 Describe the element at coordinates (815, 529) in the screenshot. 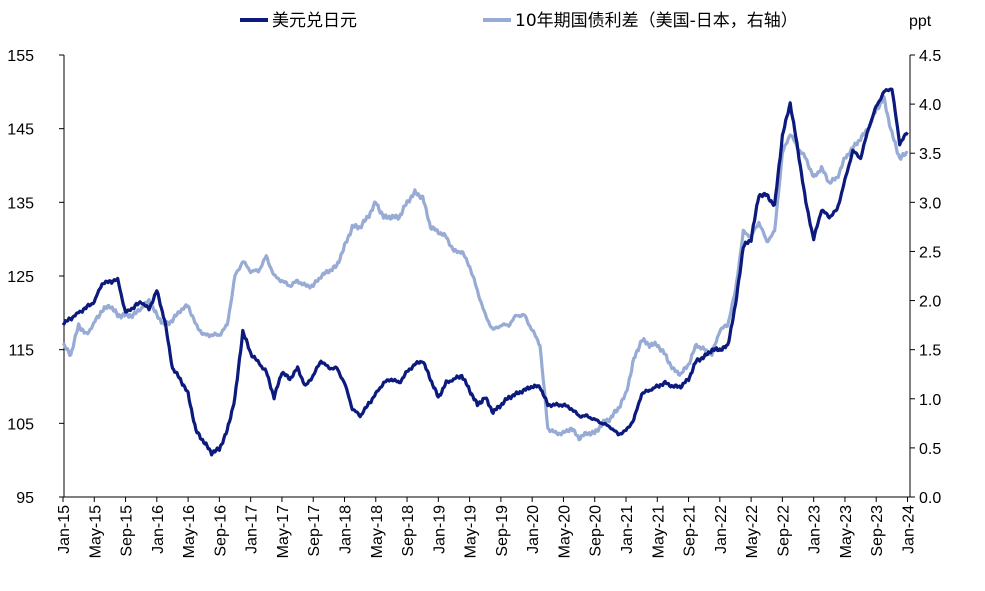

I see `x-tick-label: Jan-23` at that location.